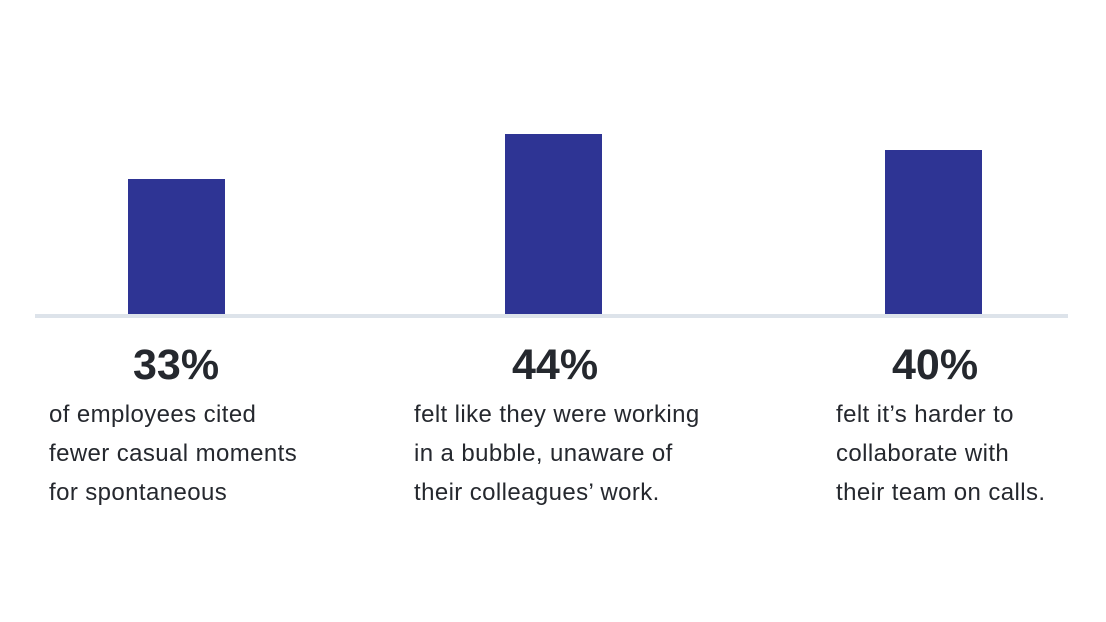 The height and width of the screenshot is (622, 1106). Describe the element at coordinates (941, 492) in the screenshot. I see `description-3-line-3: their team on calls.` at that location.